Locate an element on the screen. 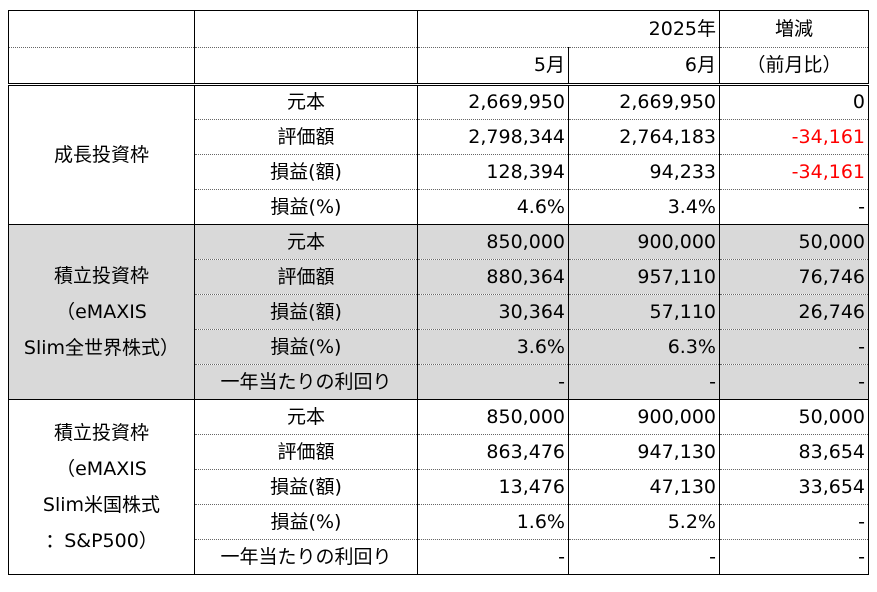 Image resolution: width=877 pixels, height=592 pixels. group-name-cell: 積立投資枠 （eMAXIS Slim米国株式 ：S&P500） is located at coordinates (101, 487).